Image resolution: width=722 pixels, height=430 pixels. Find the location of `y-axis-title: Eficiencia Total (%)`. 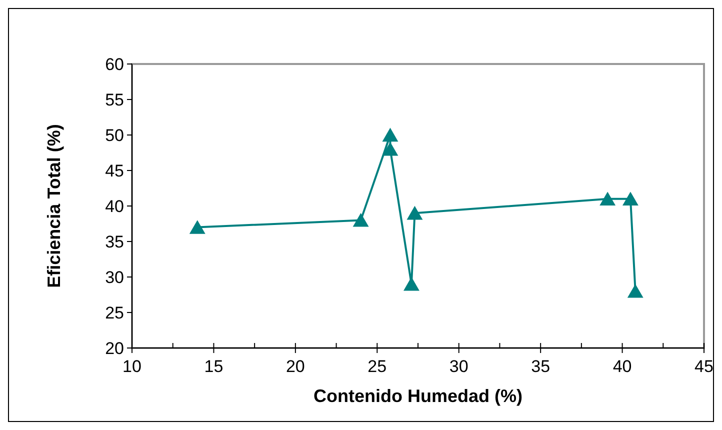

y-axis-title: Eficiencia Total (%) is located at coordinates (54, 206).